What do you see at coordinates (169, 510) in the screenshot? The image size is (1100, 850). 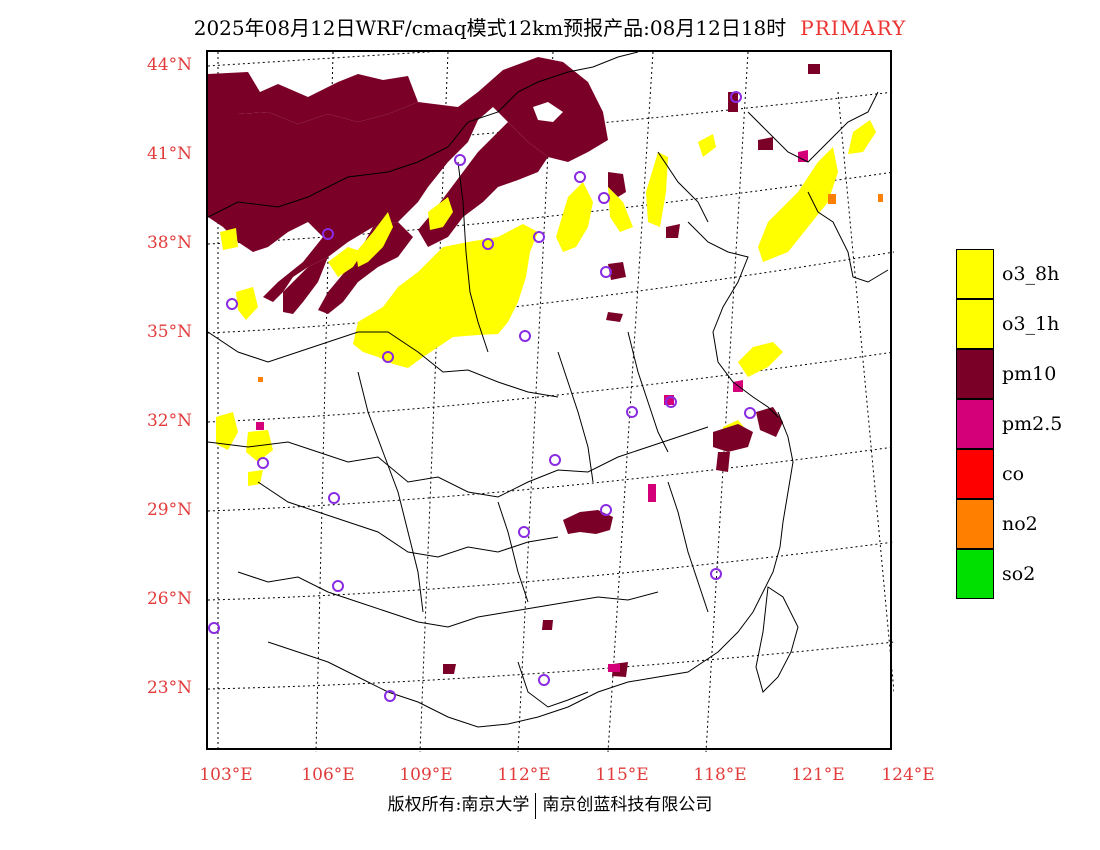 I see `lat-label-29N: 29°N` at bounding box center [169, 510].